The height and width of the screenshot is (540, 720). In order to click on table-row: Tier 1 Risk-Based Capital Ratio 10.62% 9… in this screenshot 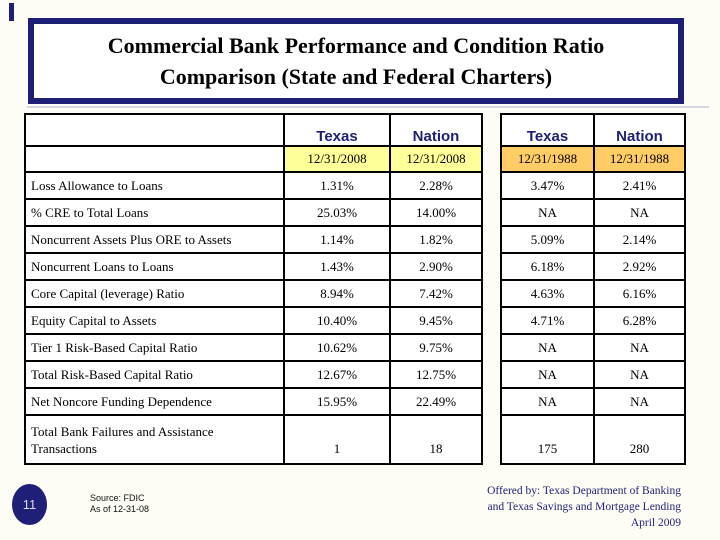, I will do `click(253, 347)`.